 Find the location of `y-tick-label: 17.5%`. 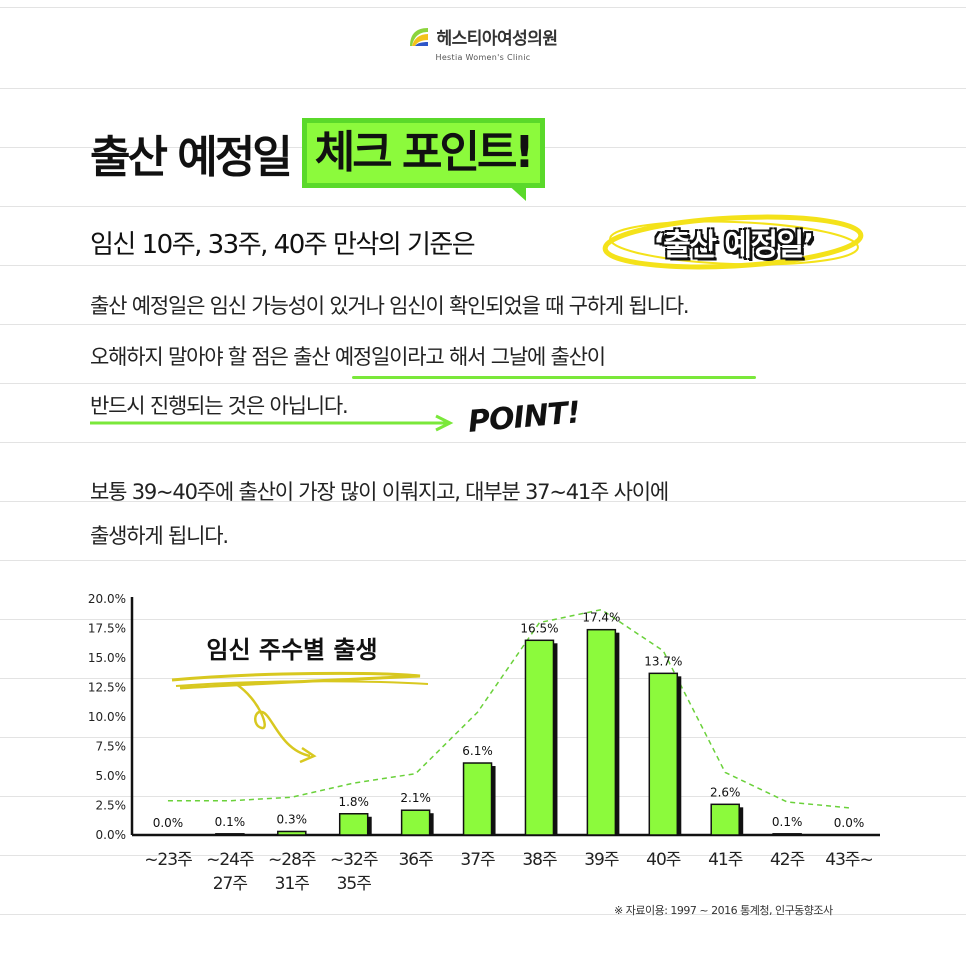

y-tick-label: 17.5% is located at coordinates (107, 629).